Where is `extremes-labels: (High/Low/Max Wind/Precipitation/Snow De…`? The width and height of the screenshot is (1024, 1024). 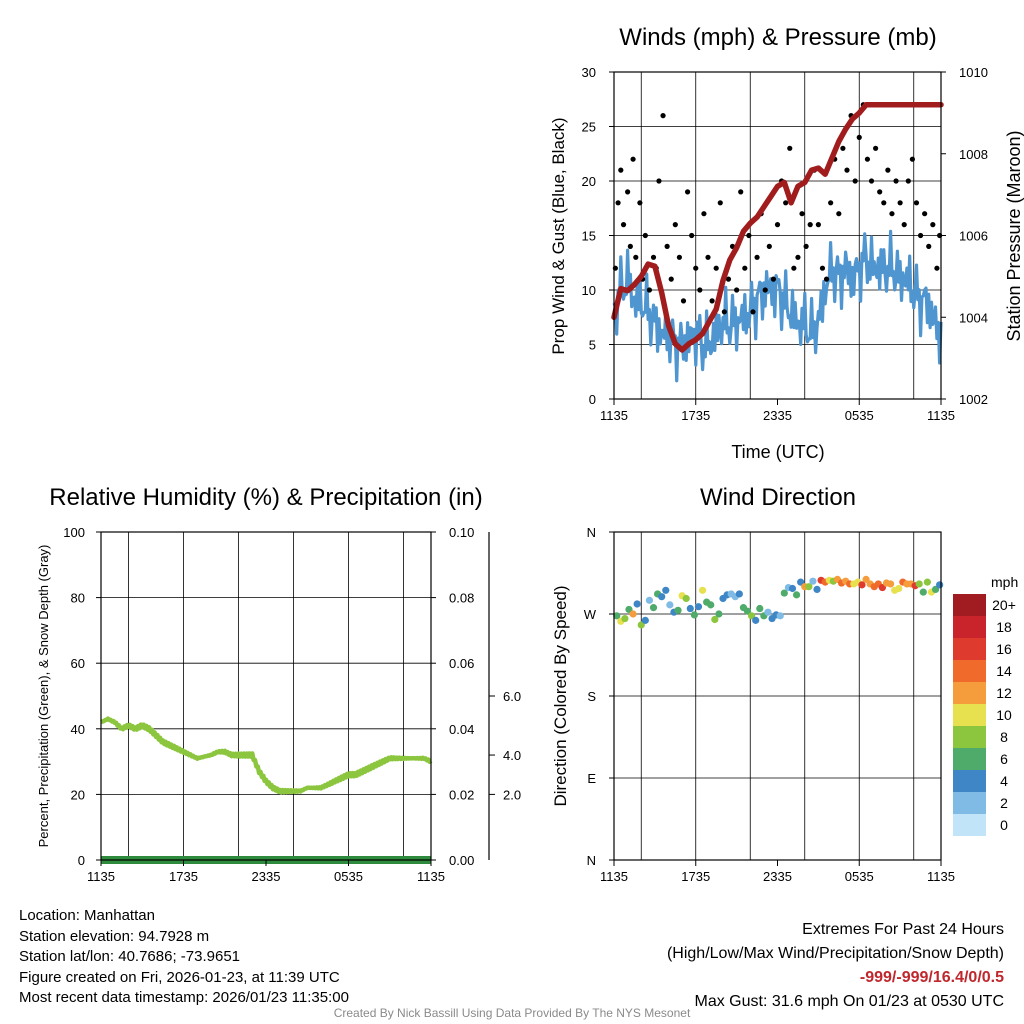 extremes-labels: (High/Low/Max Wind/Precipitation/Snow De… is located at coordinates (835, 953).